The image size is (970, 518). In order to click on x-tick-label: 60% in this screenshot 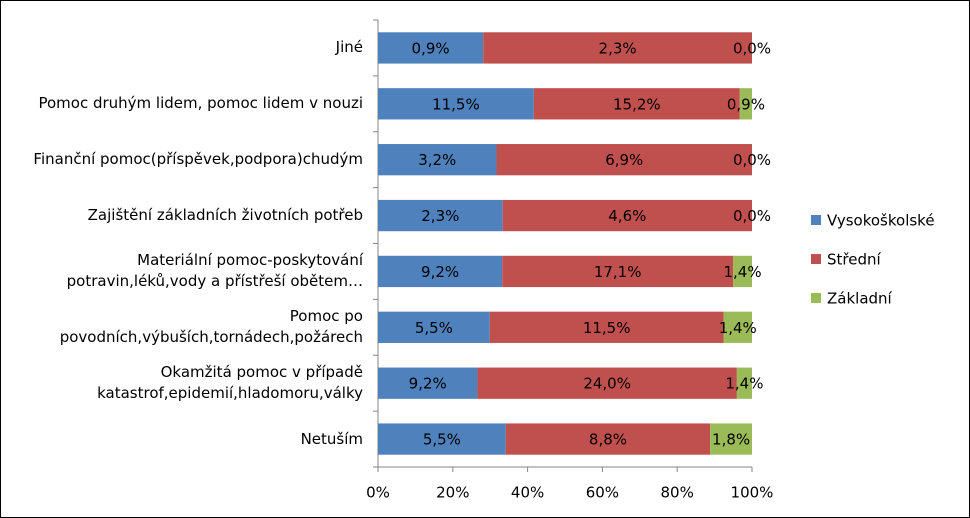, I will do `click(602, 493)`.